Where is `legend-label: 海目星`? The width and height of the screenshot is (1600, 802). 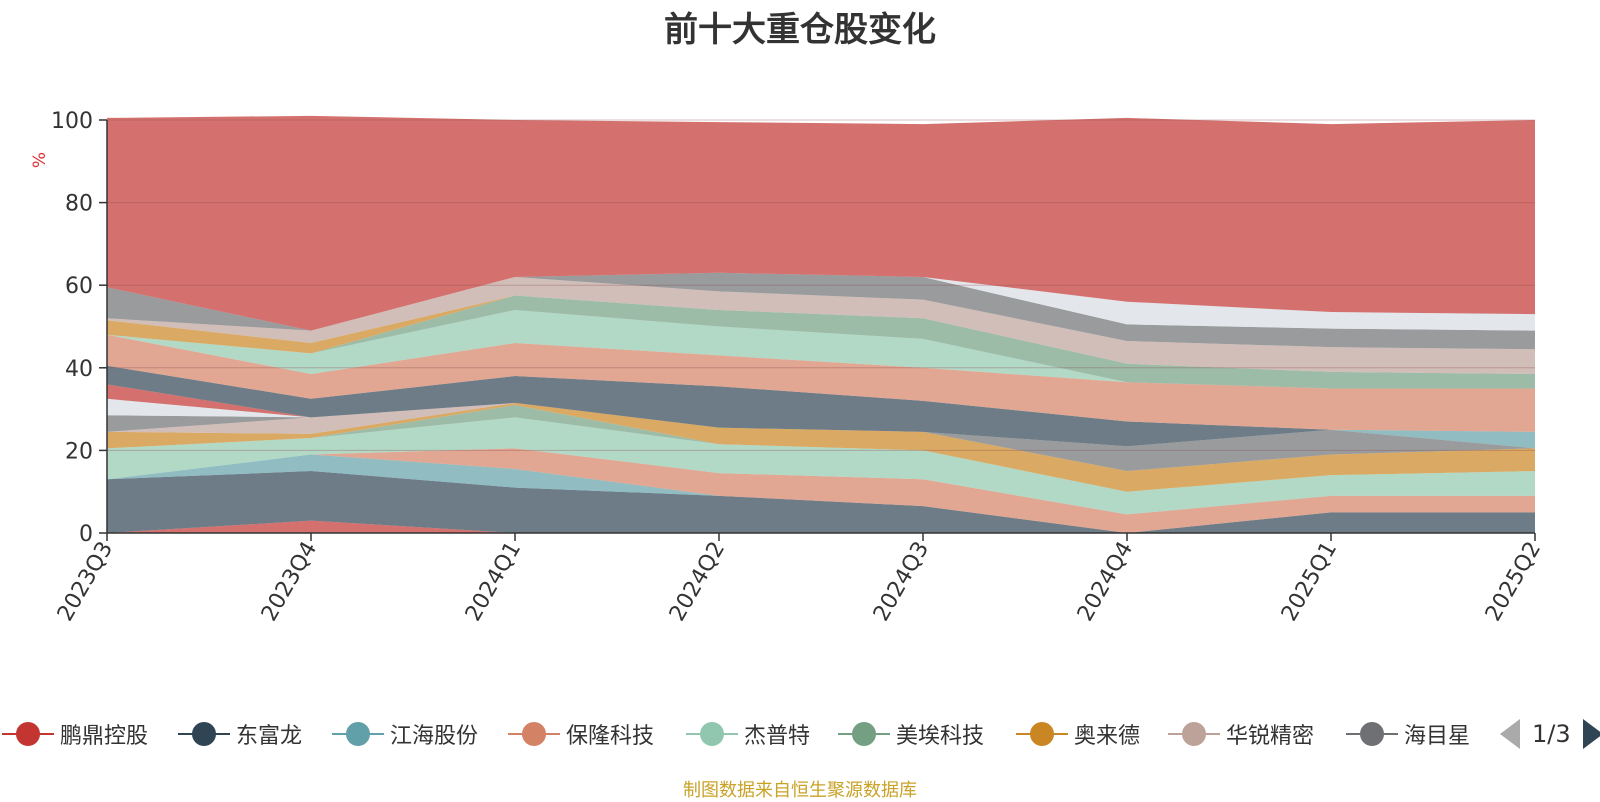
legend-label: 海目星 is located at coordinates (1437, 736).